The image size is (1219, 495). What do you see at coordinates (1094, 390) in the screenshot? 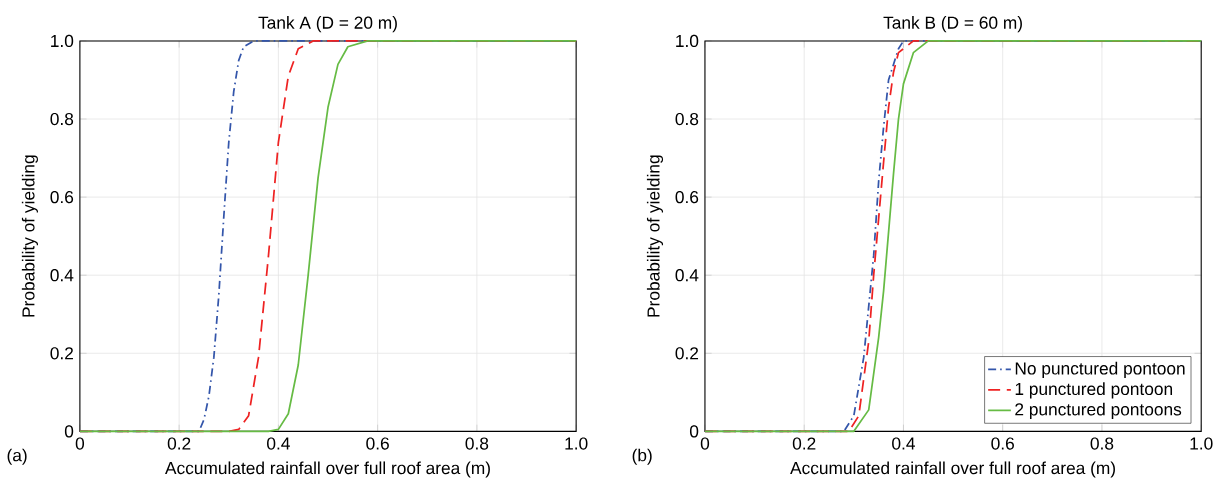
I see `legend-label: 1 punctured pontoon` at bounding box center [1094, 390].